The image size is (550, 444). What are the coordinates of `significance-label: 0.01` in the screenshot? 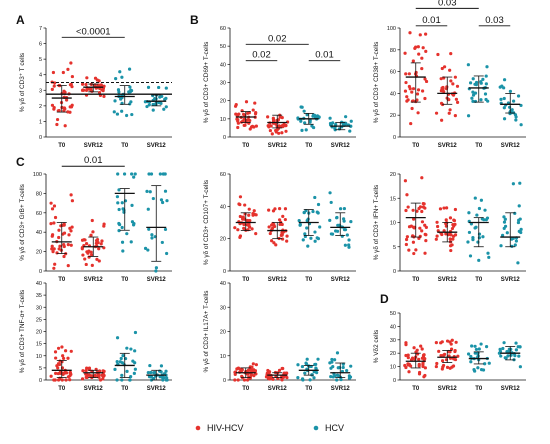 It's located at (324, 55).